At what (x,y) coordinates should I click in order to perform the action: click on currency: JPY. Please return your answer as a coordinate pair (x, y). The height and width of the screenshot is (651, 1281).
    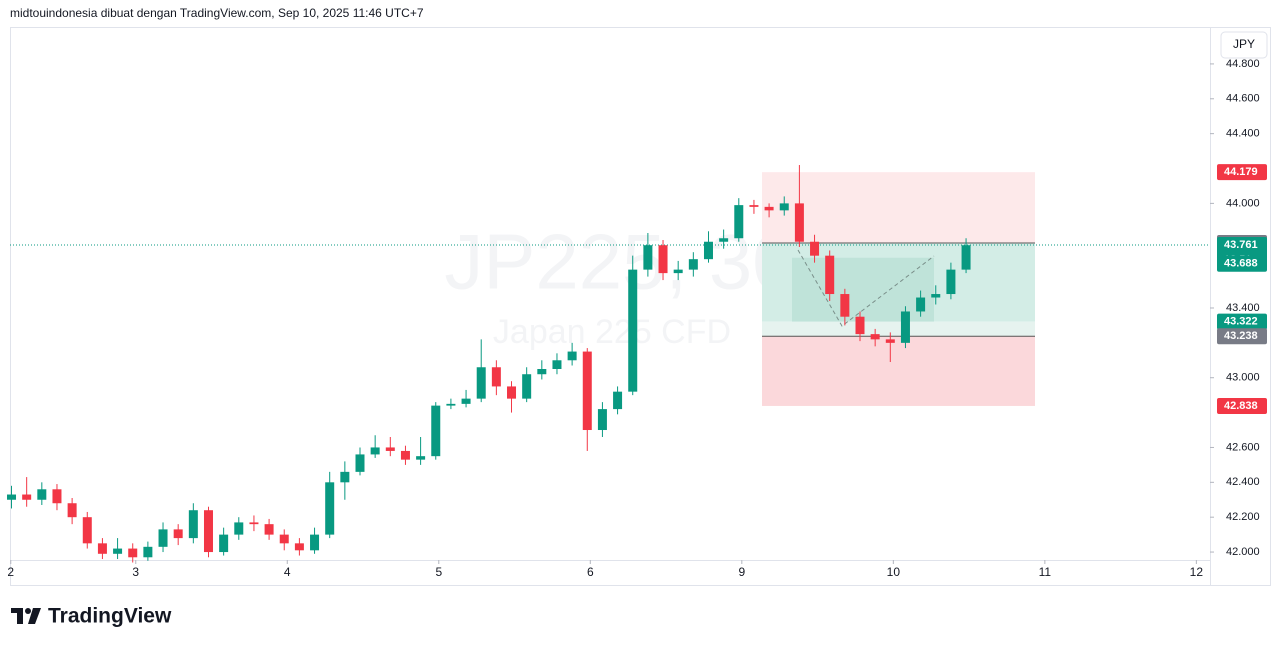
    Looking at the image, I should click on (1244, 44).